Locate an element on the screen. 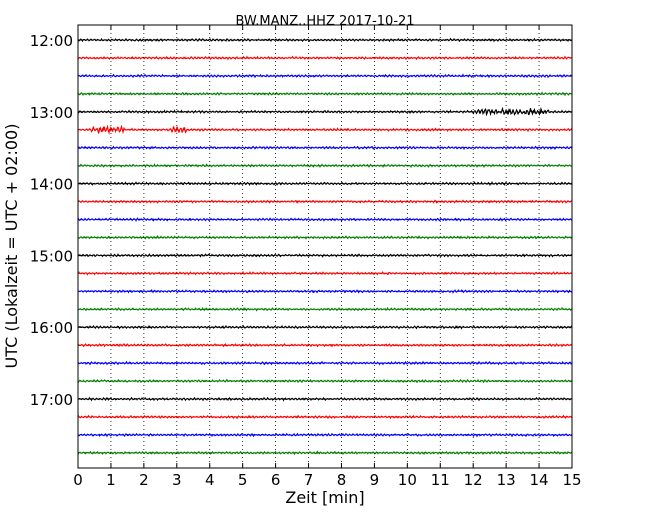 The image size is (650, 520). x-tick-label: 2 is located at coordinates (144, 480).